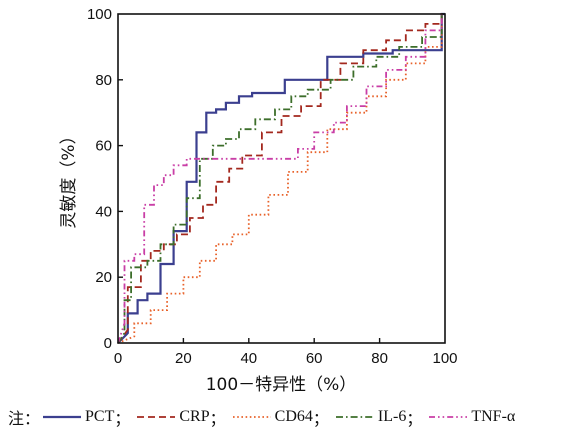  Describe the element at coordinates (248, 358) in the screenshot. I see `x-tick-label: 40` at that location.